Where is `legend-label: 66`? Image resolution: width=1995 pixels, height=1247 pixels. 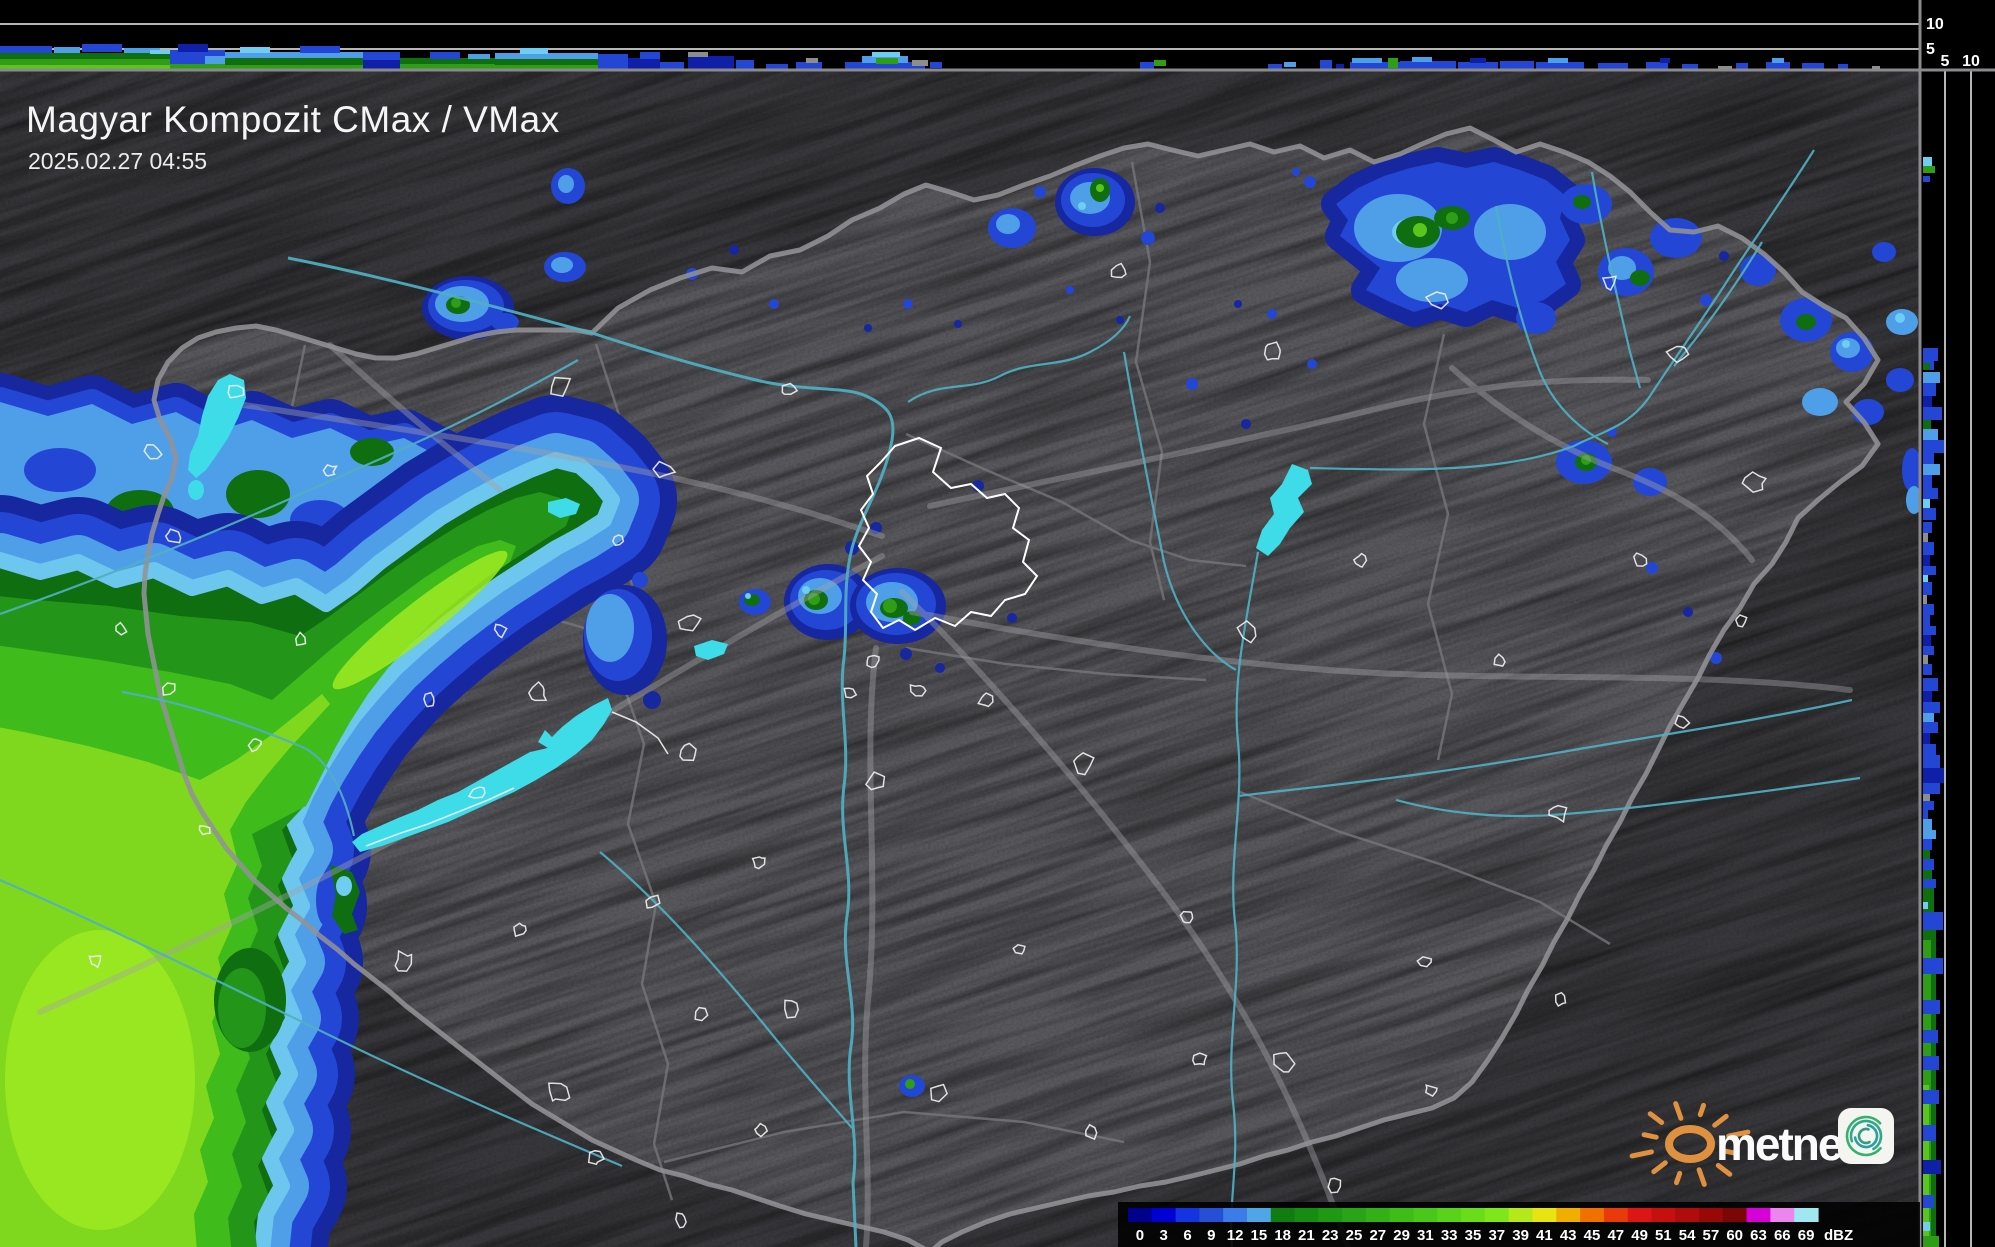
legend-label: 66 is located at coordinates (1782, 1235).